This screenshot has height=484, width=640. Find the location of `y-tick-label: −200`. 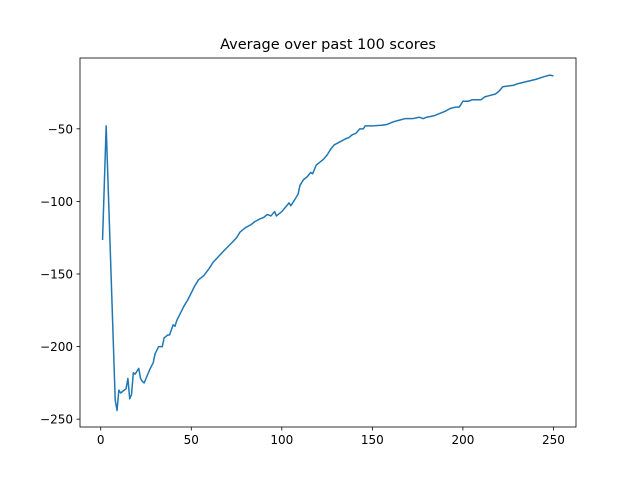

y-tick-label: −200 is located at coordinates (56, 347).